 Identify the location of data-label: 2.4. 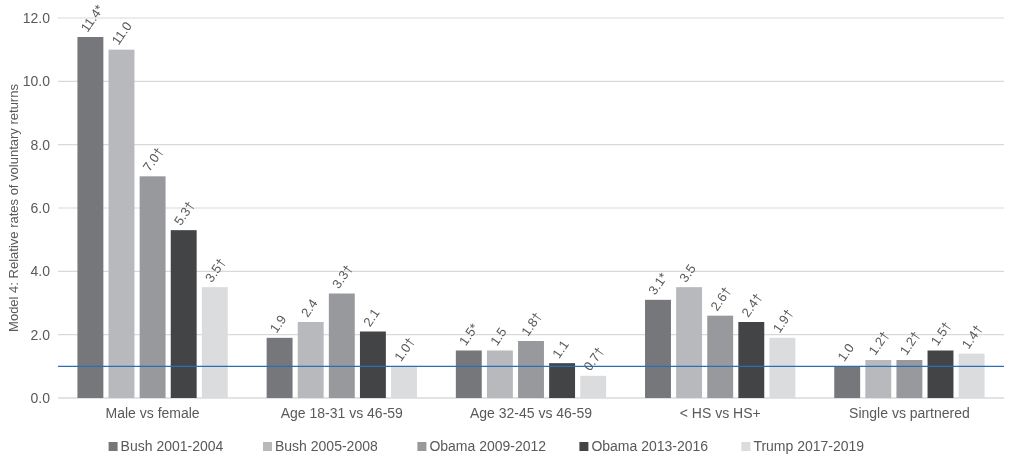
(309, 308).